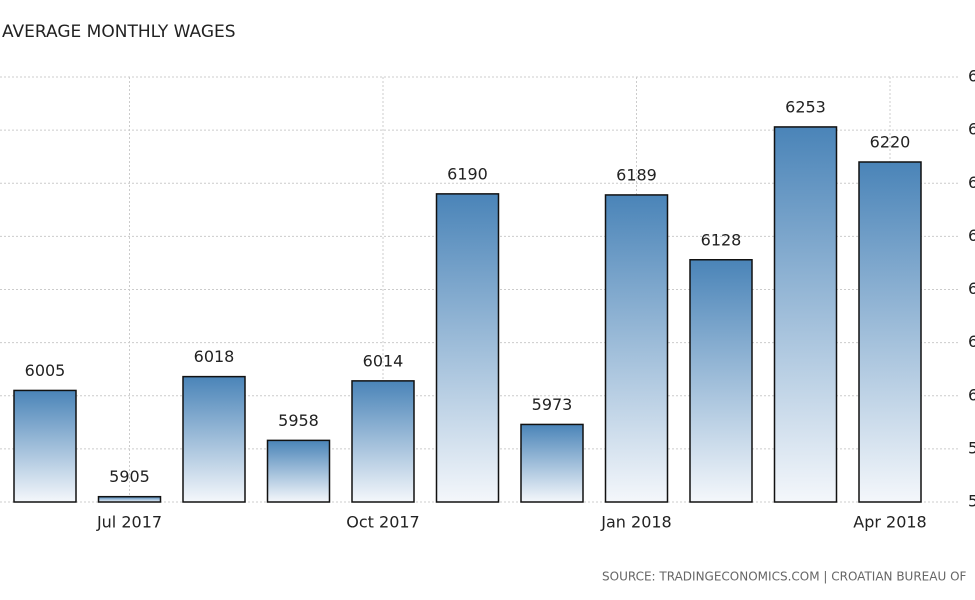 This screenshot has width=975, height=600. I want to click on data-label: 6128, so click(721, 239).